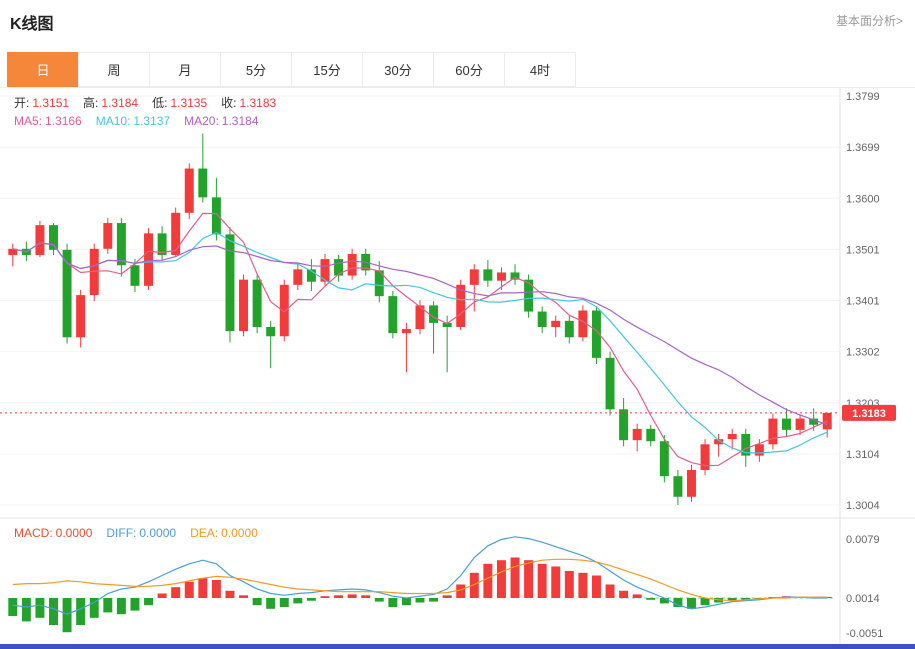  What do you see at coordinates (185, 69) in the screenshot?
I see `tab-month: 月` at bounding box center [185, 69].